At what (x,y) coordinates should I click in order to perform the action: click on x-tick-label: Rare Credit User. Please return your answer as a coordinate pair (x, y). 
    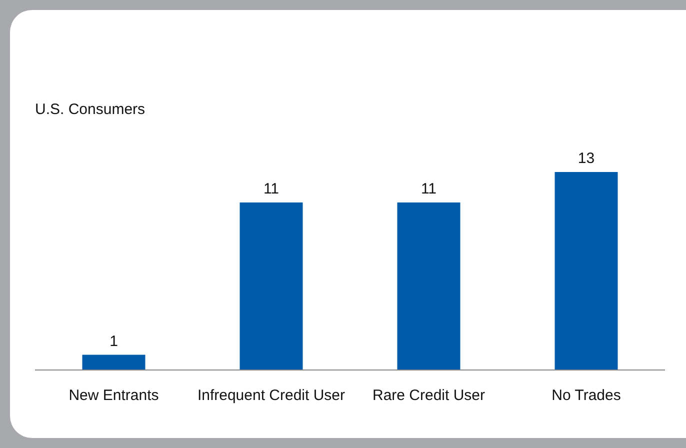
    Looking at the image, I should click on (429, 395).